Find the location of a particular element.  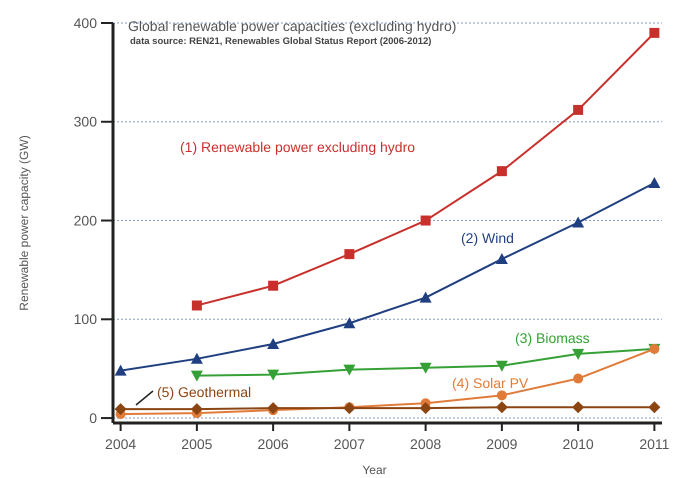

x-tick-label: 2009 is located at coordinates (502, 444).